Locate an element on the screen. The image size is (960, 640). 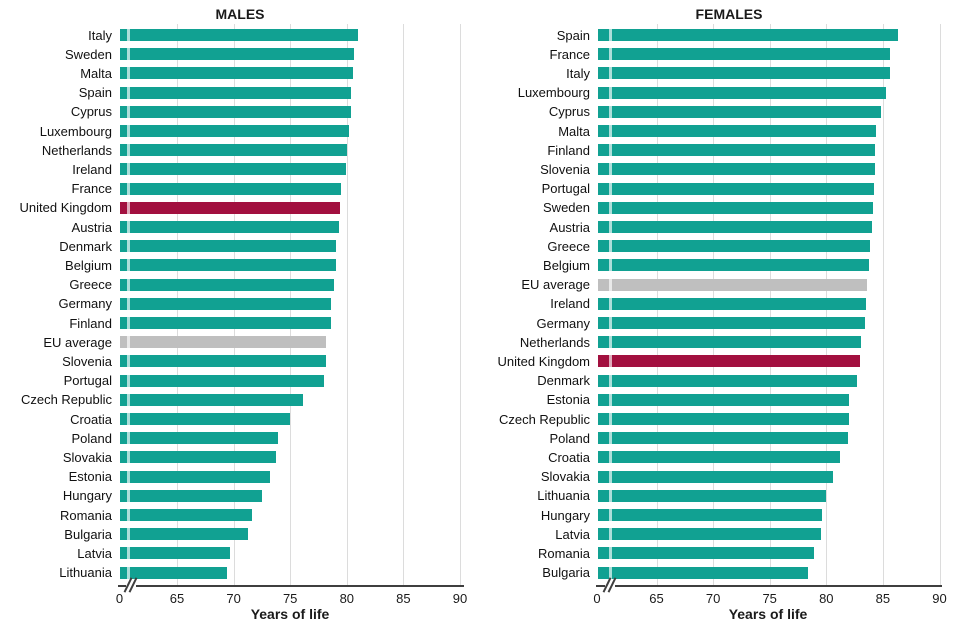
label-germany: Germany is located at coordinates (85, 304).